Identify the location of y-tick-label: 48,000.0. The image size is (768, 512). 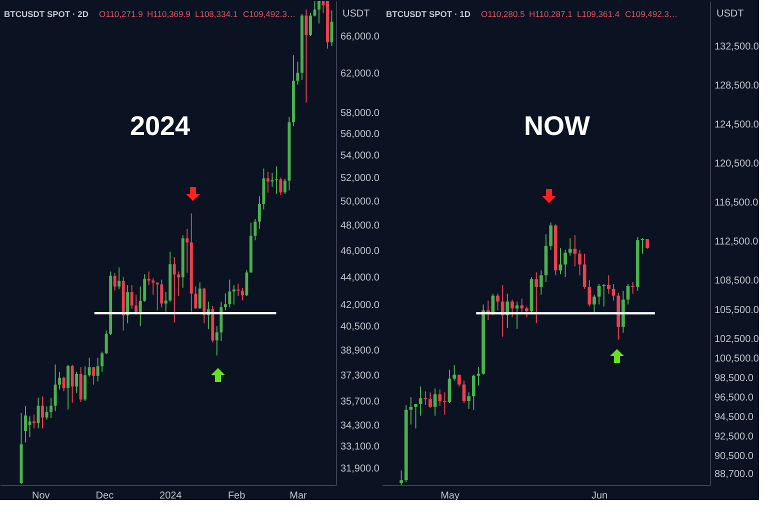
(360, 226).